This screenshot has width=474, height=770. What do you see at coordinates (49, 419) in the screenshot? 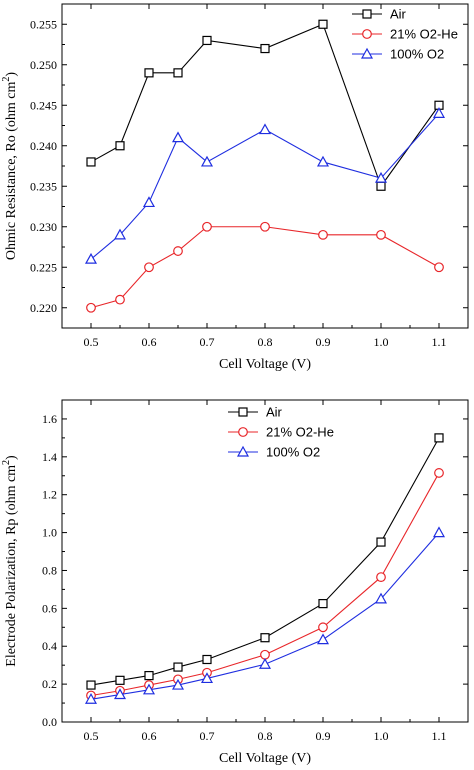
I see `y-tick-label: 1.6` at bounding box center [49, 419].